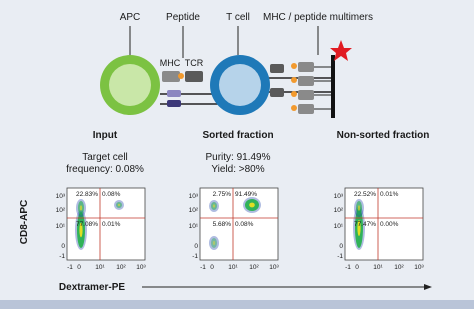 The width and height of the screenshot is (474, 309). Describe the element at coordinates (321, 79) in the screenshot. I see `multimers` at that location.